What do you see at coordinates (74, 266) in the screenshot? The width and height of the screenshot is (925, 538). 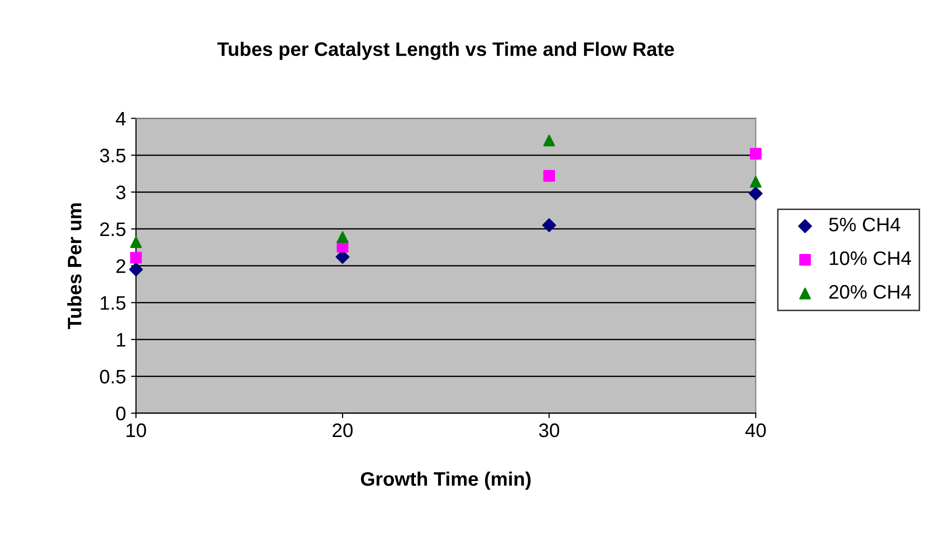 I see `y-axis-title: Tubes Per um` at bounding box center [74, 266].